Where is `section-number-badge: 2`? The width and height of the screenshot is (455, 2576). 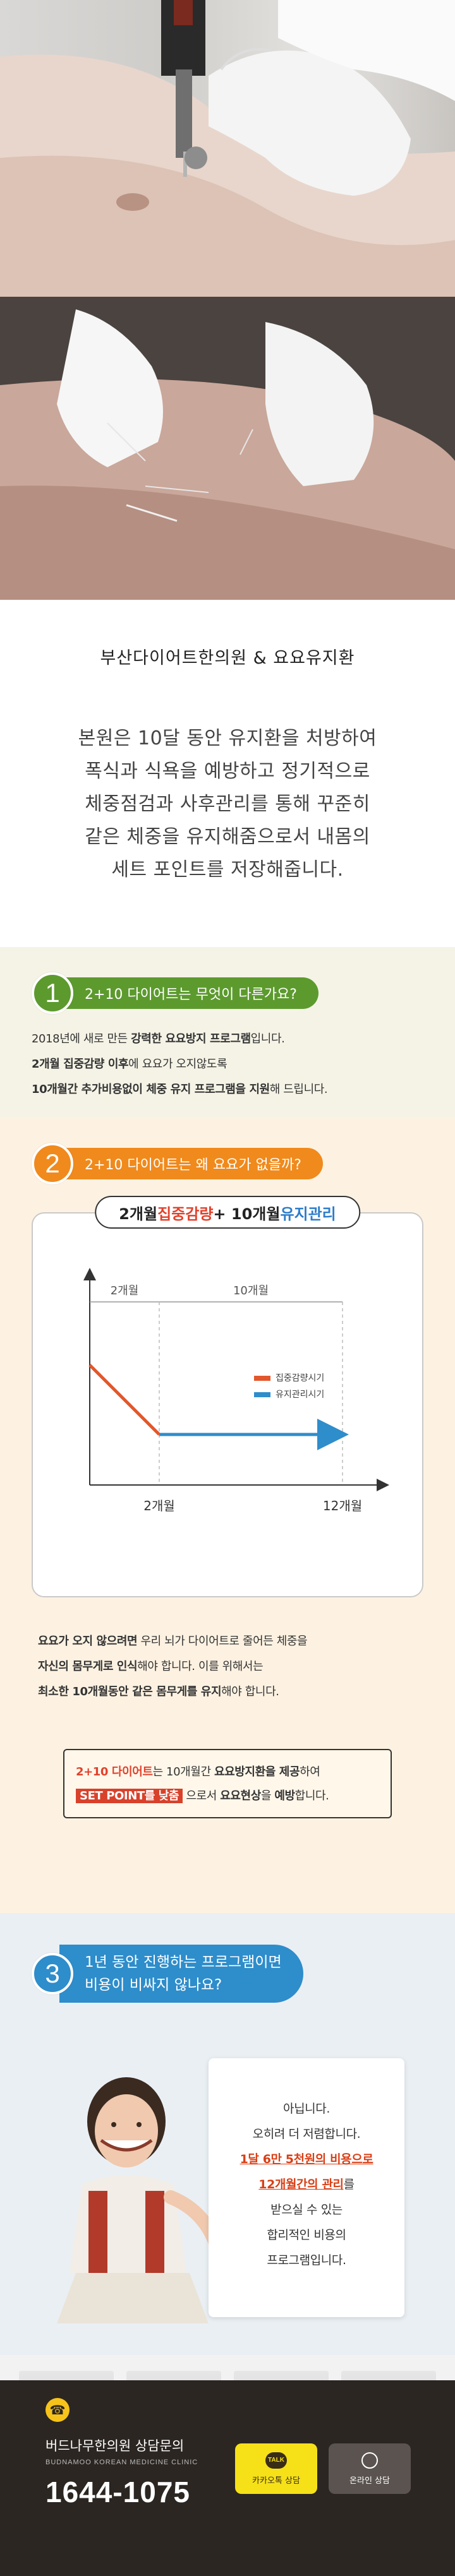
section-number-badge: 2 is located at coordinates (52, 1163).